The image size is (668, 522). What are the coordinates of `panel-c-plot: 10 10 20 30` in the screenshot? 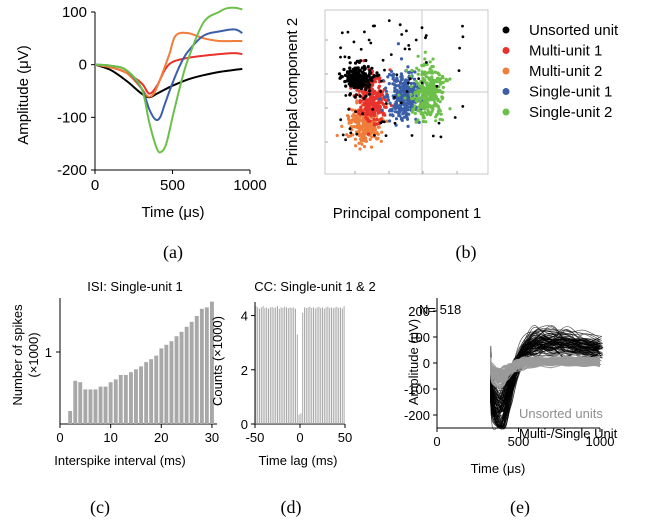 It's located at (132, 371).